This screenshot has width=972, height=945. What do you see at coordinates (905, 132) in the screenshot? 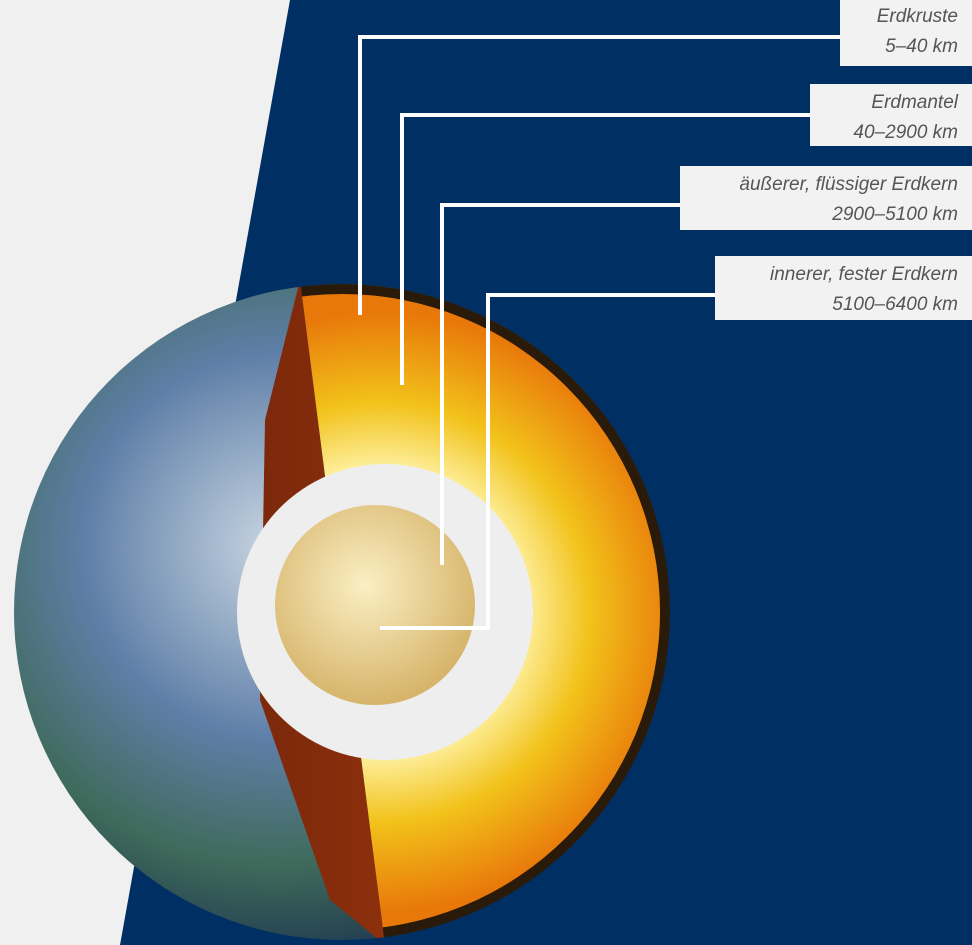
I see `layer-depth: 40–2900 km` at bounding box center [905, 132].